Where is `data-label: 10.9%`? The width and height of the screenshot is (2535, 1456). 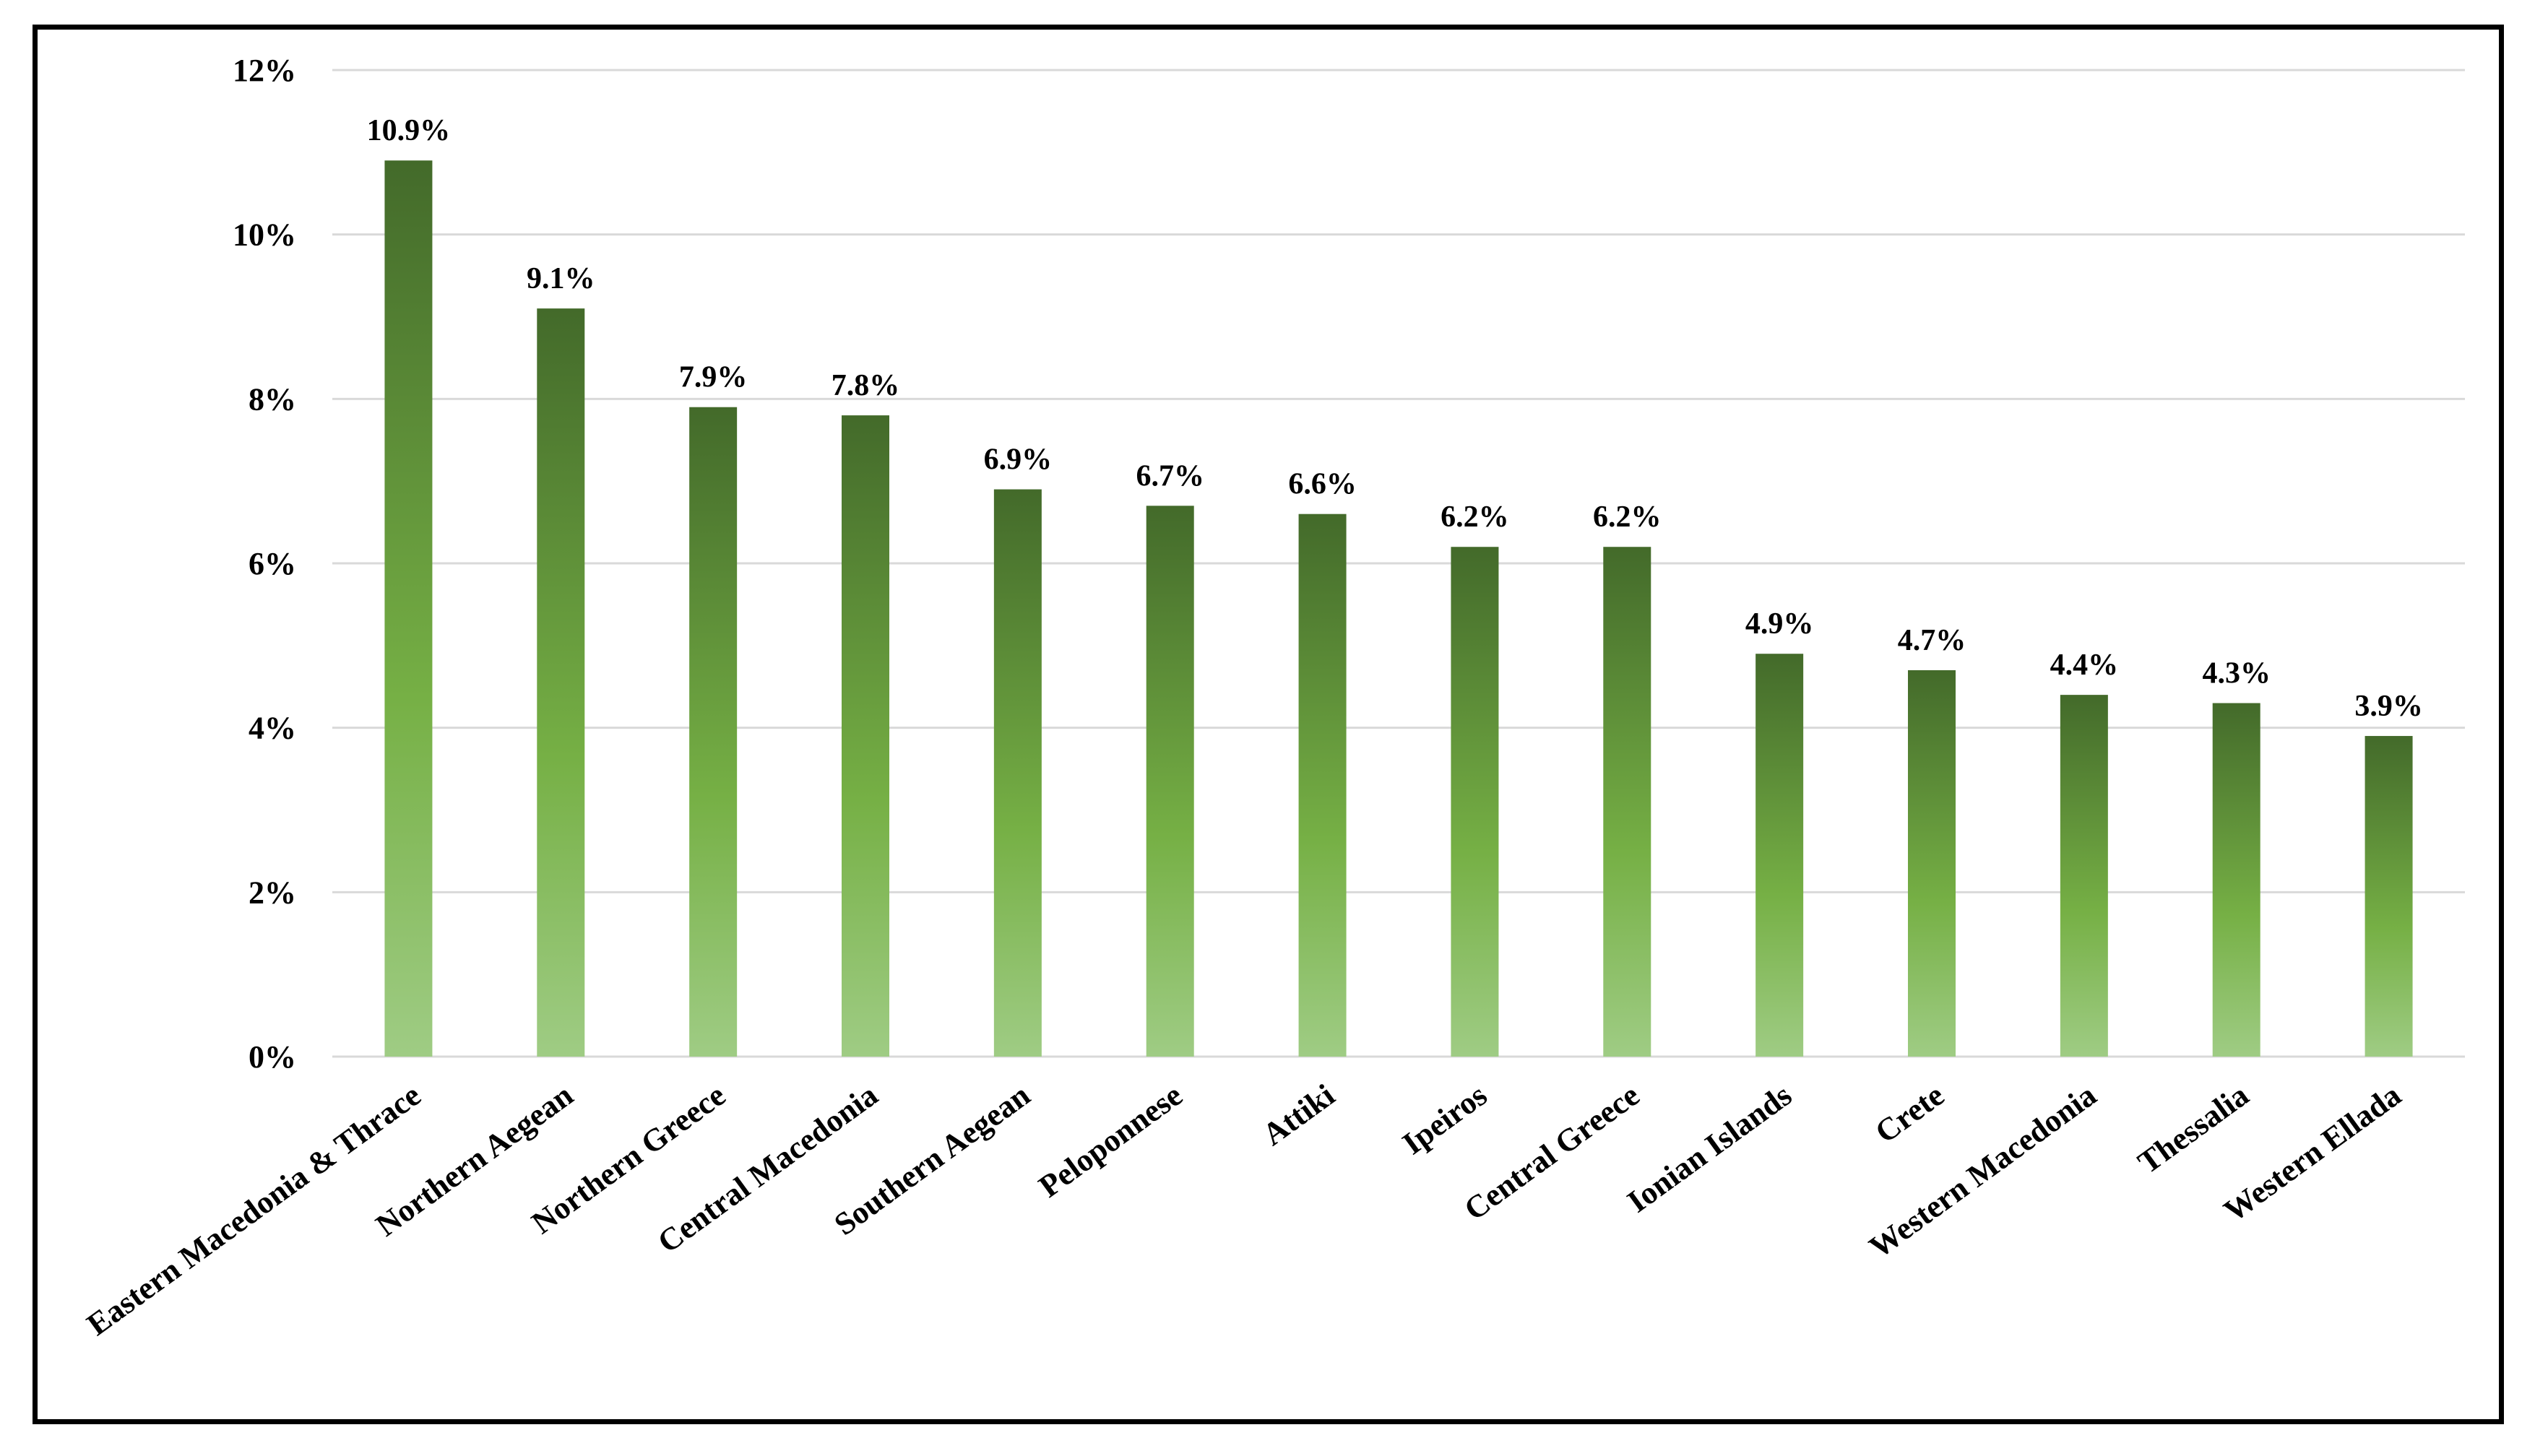
data-label: 10.9% is located at coordinates (409, 130).